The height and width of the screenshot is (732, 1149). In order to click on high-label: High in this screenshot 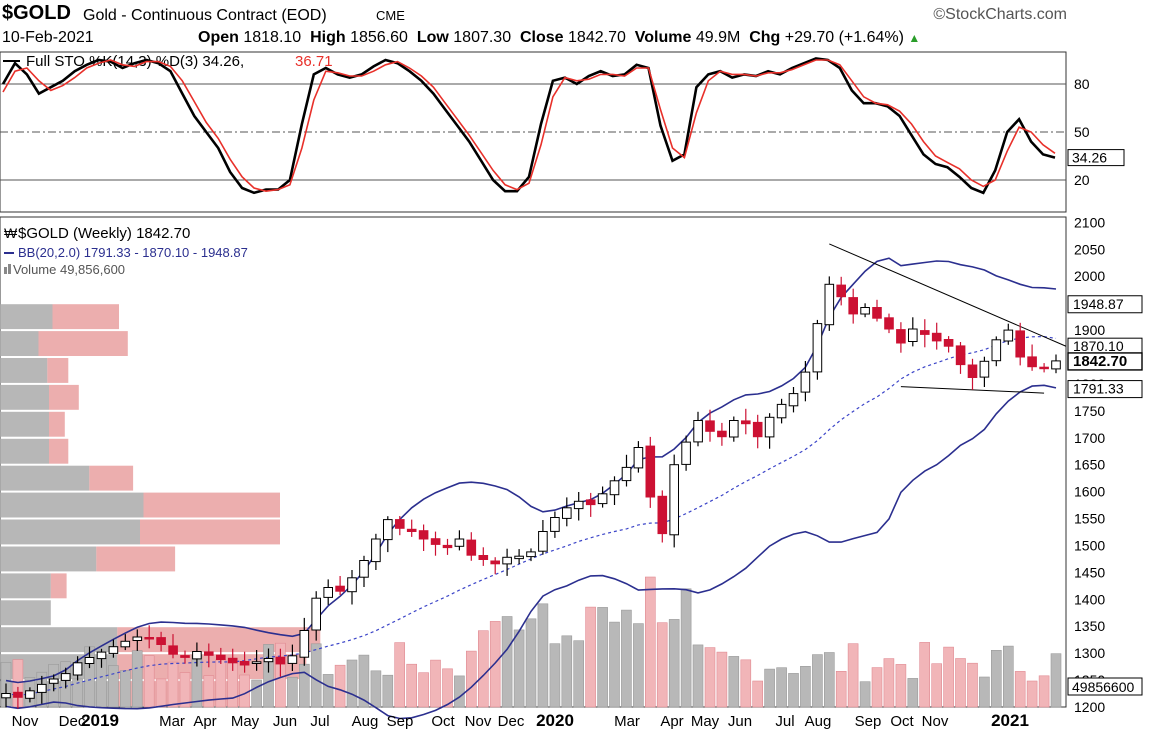, I will do `click(328, 37)`.